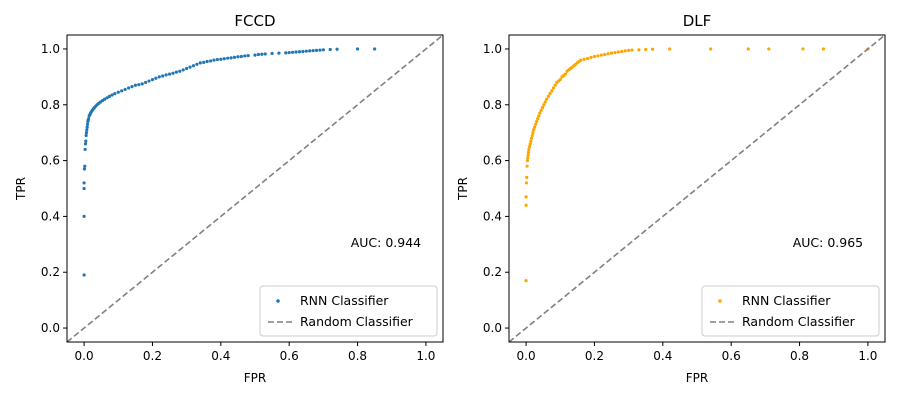 This screenshot has height=400, width=900. Describe the element at coordinates (254, 21) in the screenshot. I see `chart-title: FCCD` at that location.